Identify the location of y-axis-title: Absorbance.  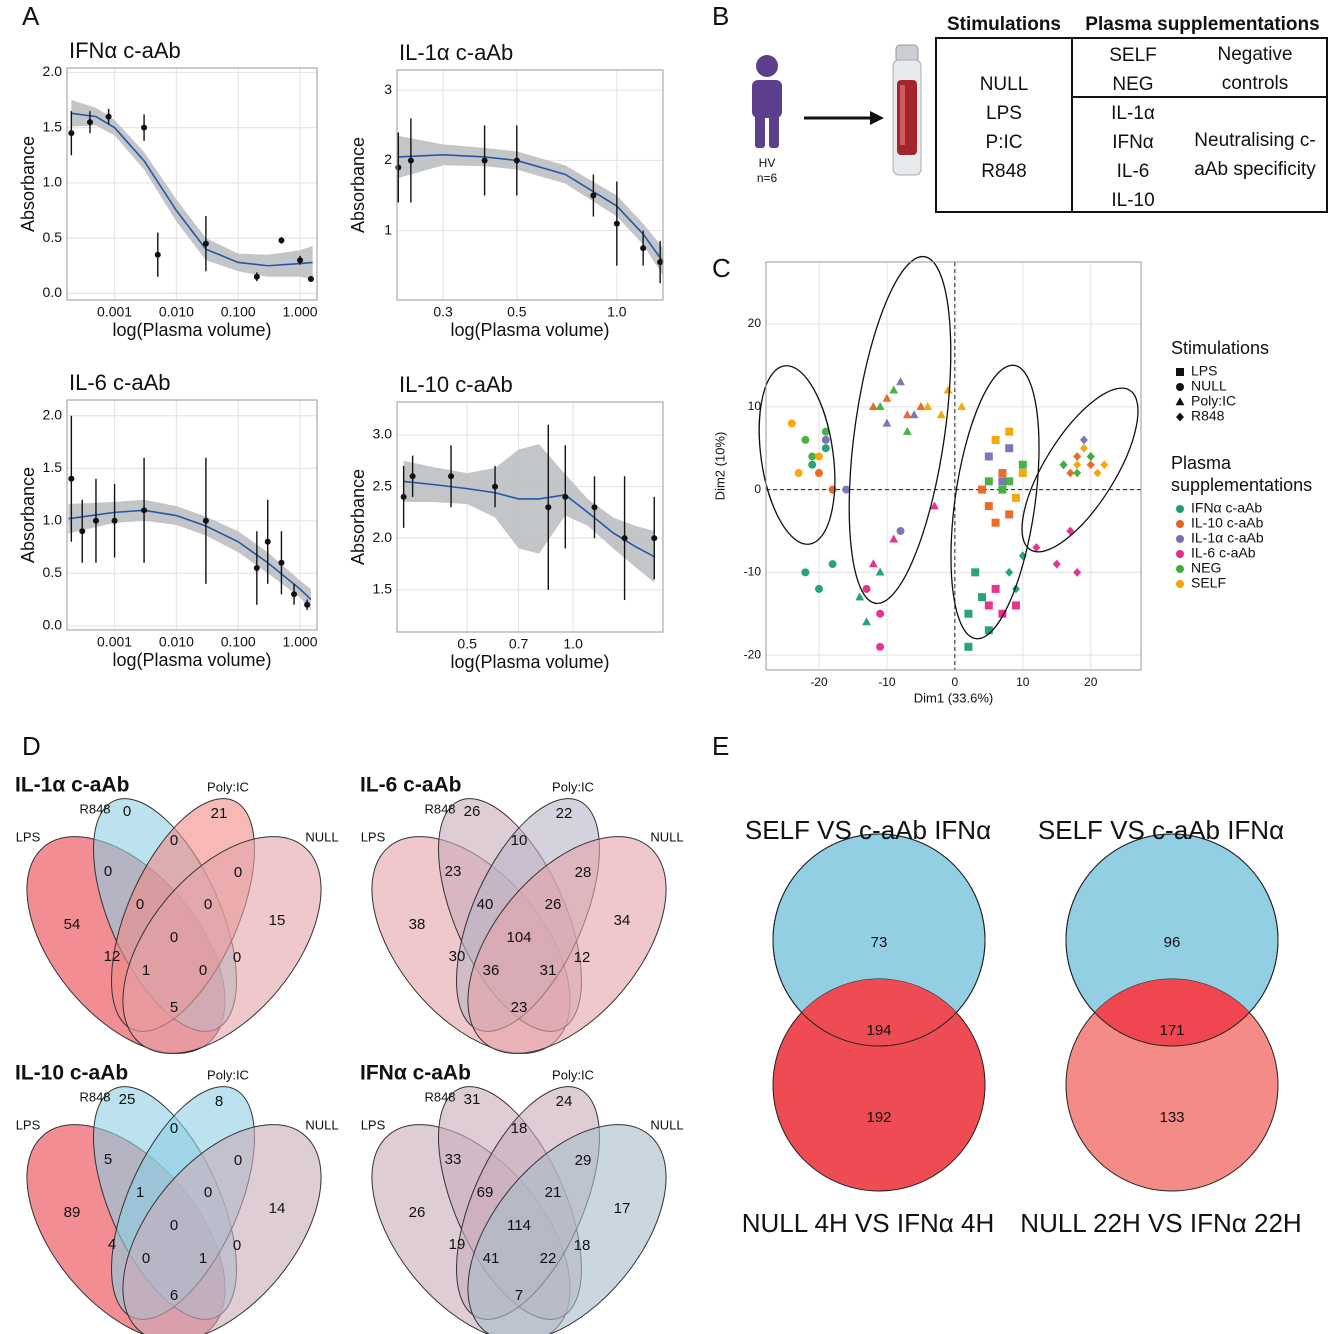
(28, 515).